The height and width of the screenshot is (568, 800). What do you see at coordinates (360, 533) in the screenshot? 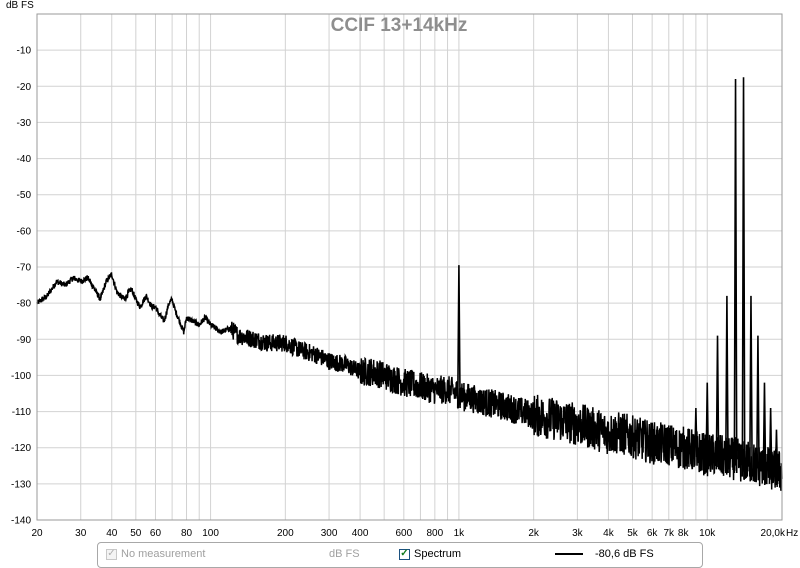
I see `x-tick-label-9: 400` at bounding box center [360, 533].